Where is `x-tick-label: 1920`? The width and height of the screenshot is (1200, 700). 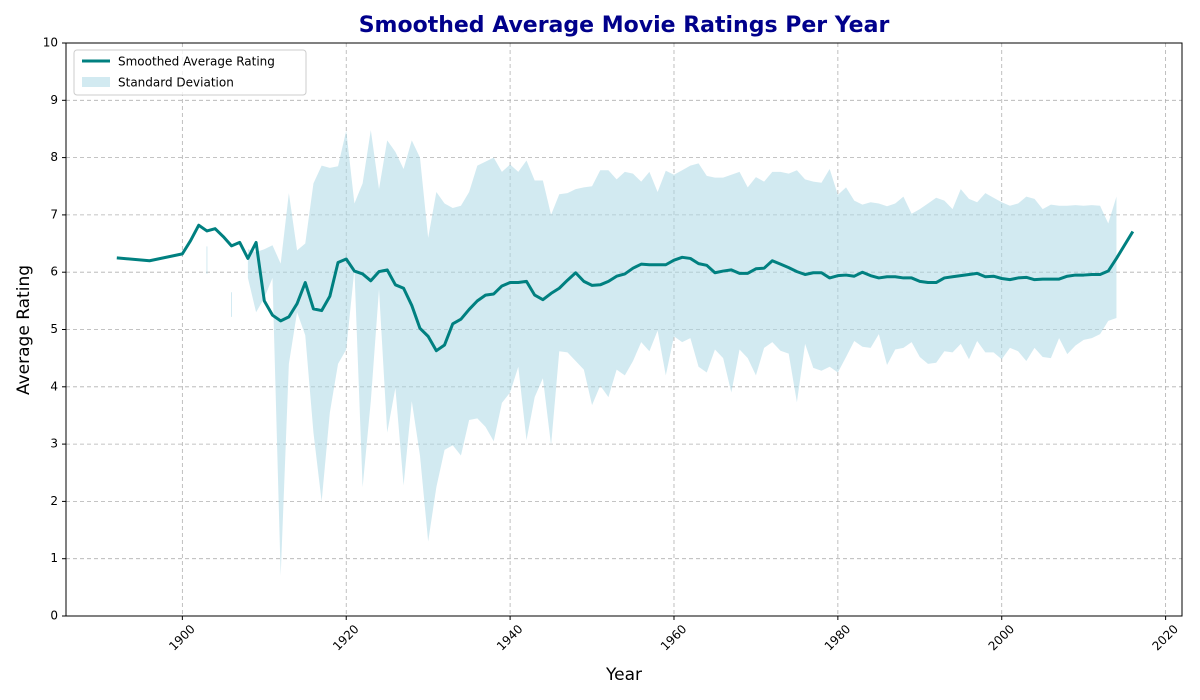
x-tick-label: 1920 is located at coordinates (345, 637).